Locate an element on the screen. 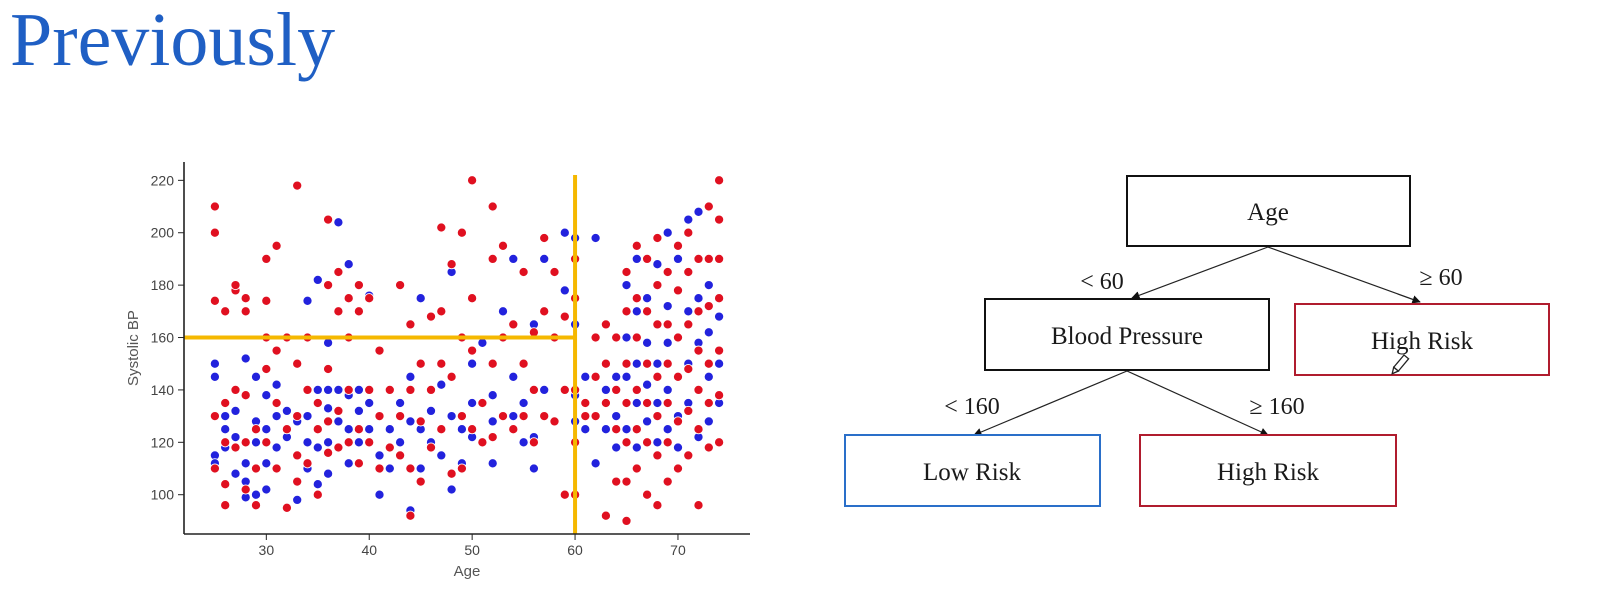  x-tick-labels: 30 40 50 60 70 is located at coordinates (472, 546).